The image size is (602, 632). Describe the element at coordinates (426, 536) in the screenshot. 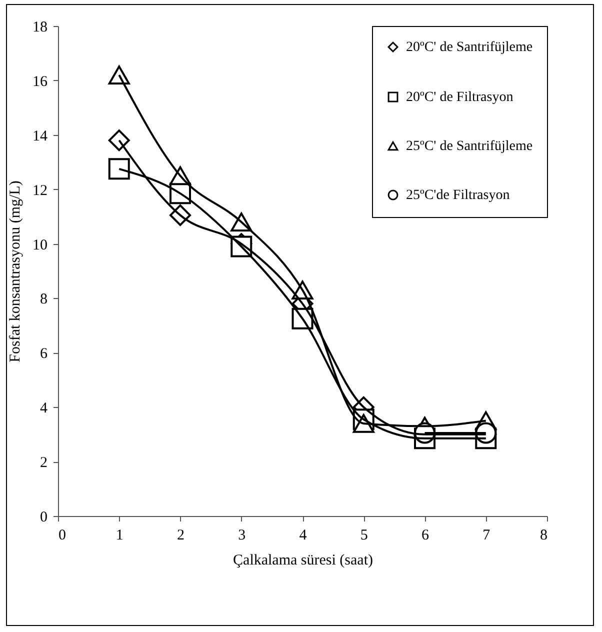

I see `x-tick-label: 6` at that location.